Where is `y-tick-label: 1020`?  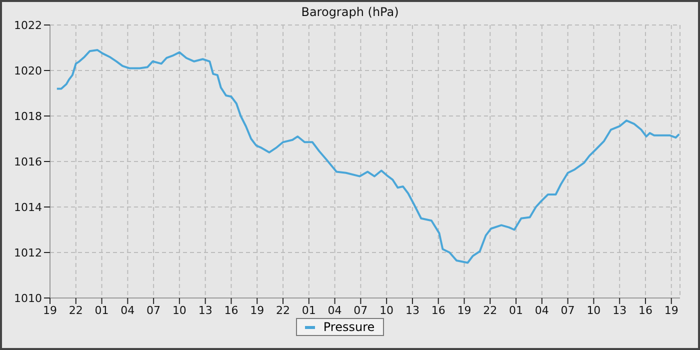 y-tick-label: 1020 is located at coordinates (28, 71).